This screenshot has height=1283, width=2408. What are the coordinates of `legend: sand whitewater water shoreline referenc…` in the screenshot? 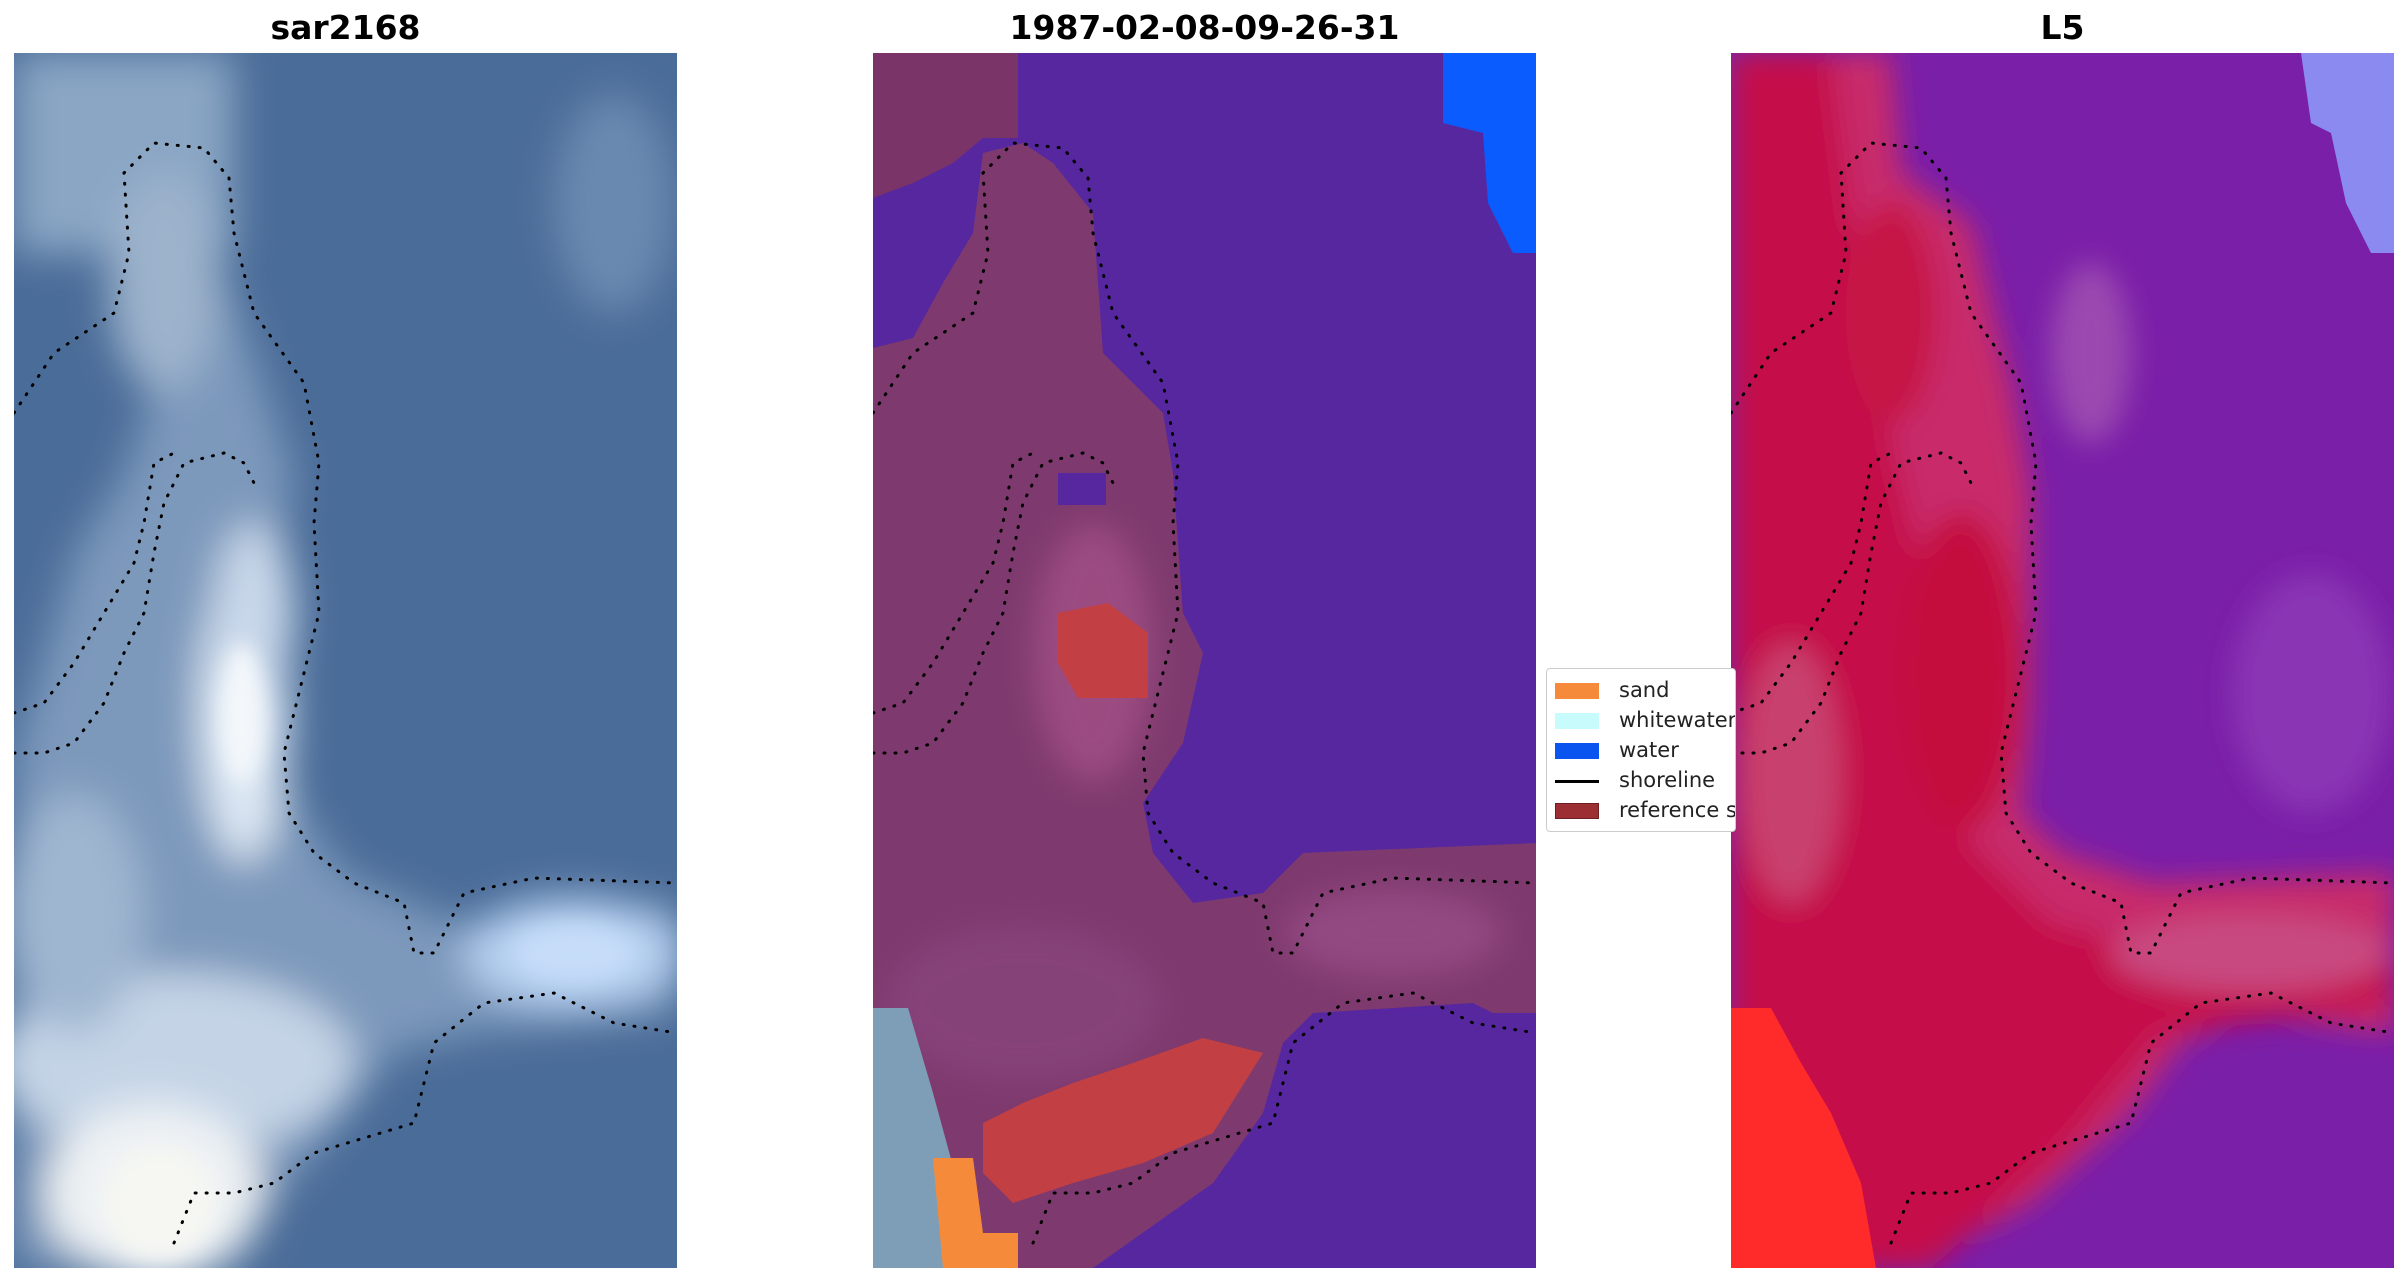 It's located at (1641, 750).